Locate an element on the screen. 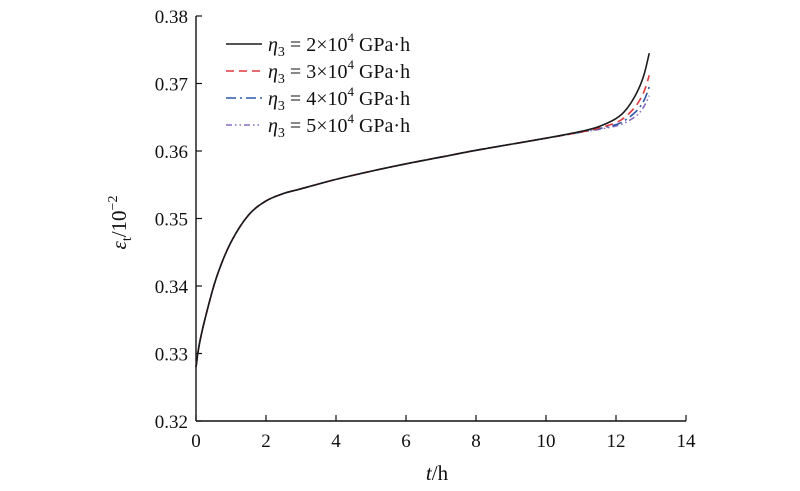 The width and height of the screenshot is (800, 491). legend-label: η3 = 4×104 GPa·h is located at coordinates (339, 99).